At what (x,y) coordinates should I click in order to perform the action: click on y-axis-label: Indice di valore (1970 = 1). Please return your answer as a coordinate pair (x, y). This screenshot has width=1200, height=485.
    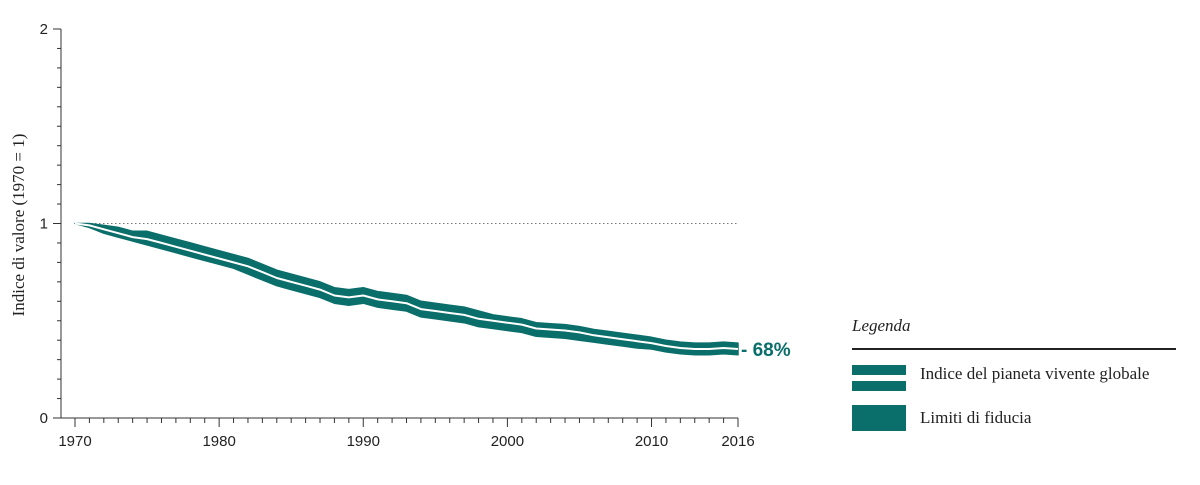
    Looking at the image, I should click on (18, 225).